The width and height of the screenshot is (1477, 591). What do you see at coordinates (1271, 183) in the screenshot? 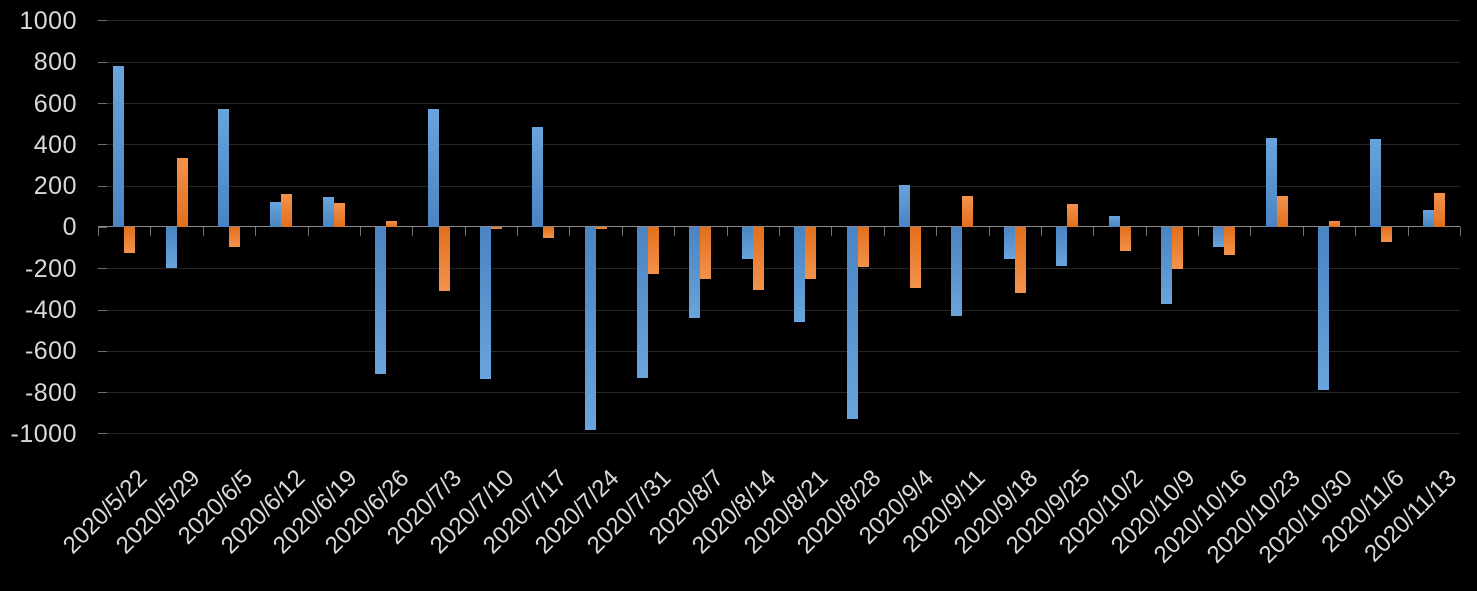
I see `bar-blue-2020/10/23` at bounding box center [1271, 183].